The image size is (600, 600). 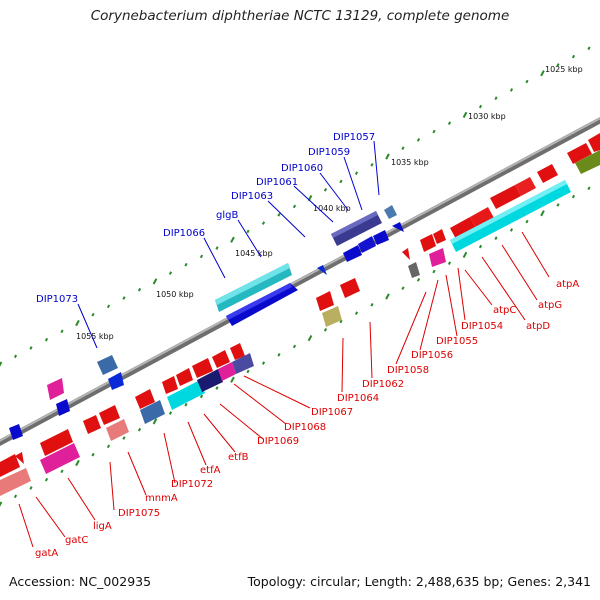 What do you see at coordinates (57, 299) in the screenshot?
I see `gene-label: DIP1073` at bounding box center [57, 299].